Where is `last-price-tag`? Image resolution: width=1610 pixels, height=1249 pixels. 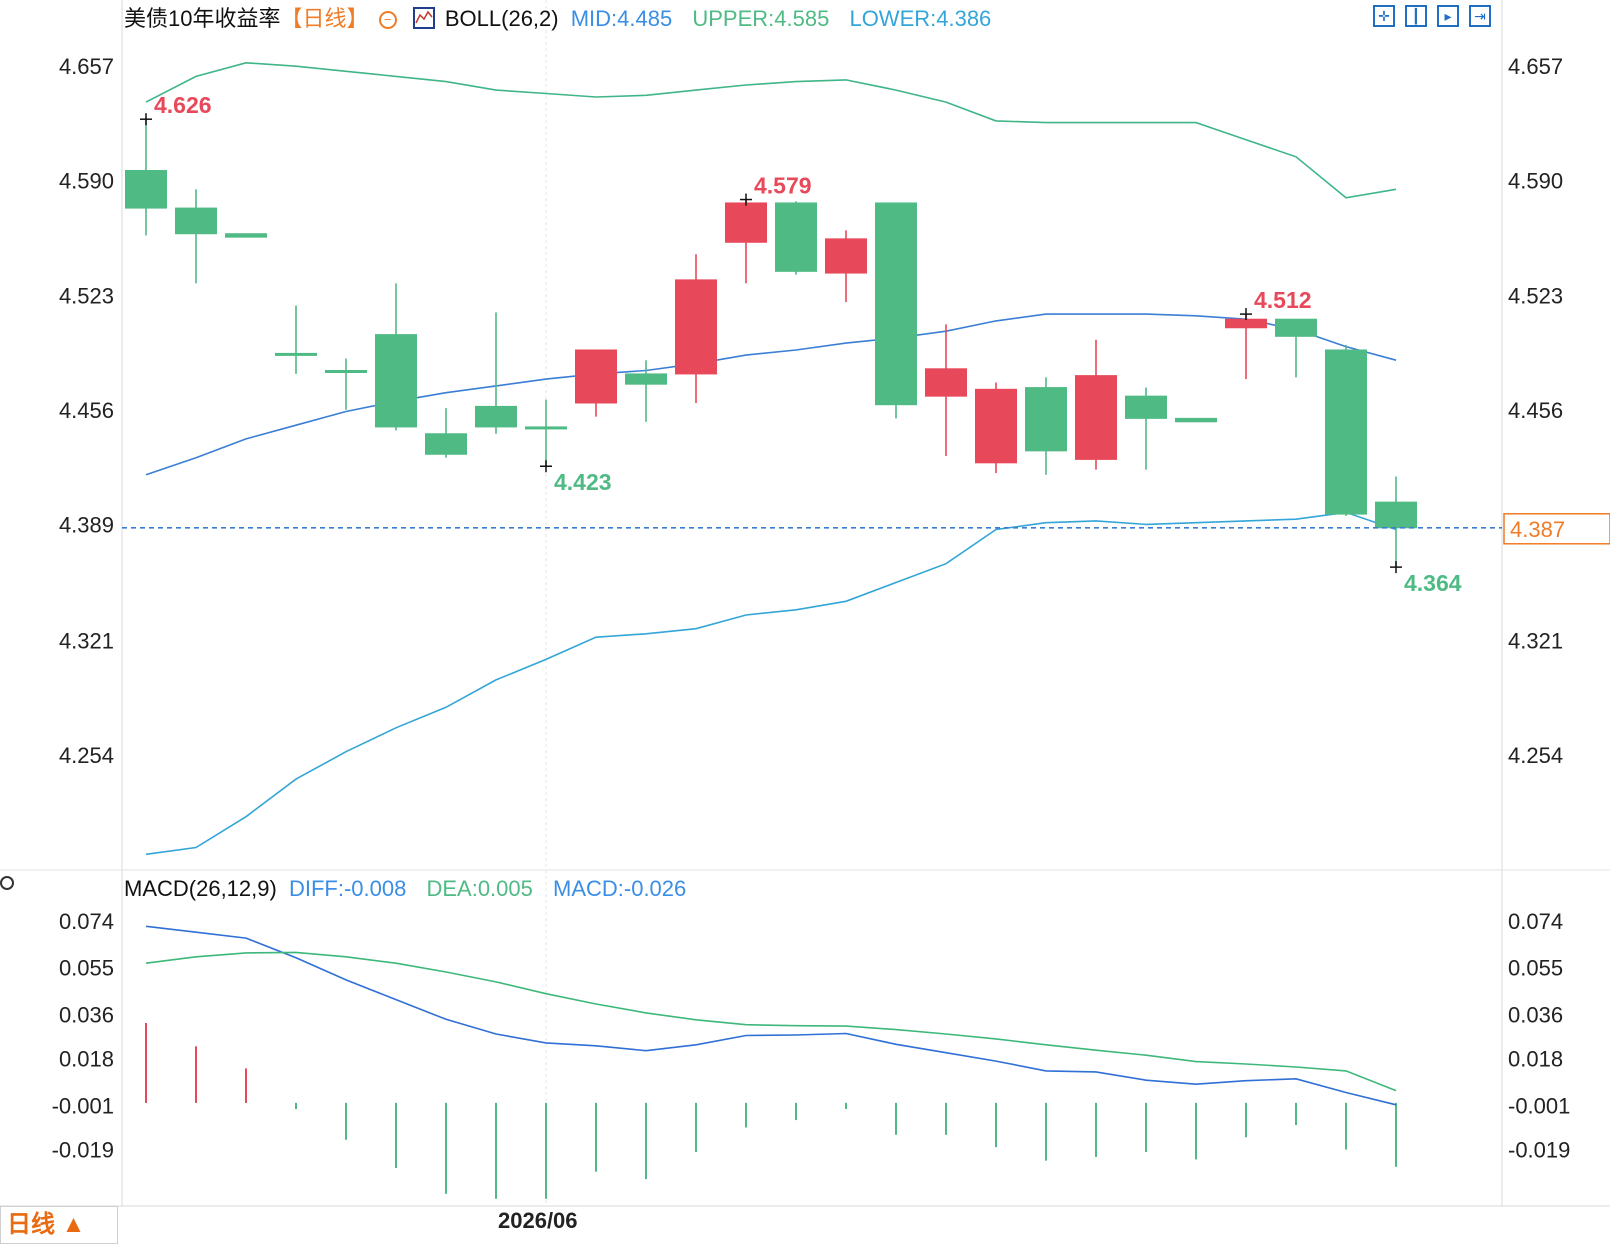 last-price-tag is located at coordinates (1556, 529).